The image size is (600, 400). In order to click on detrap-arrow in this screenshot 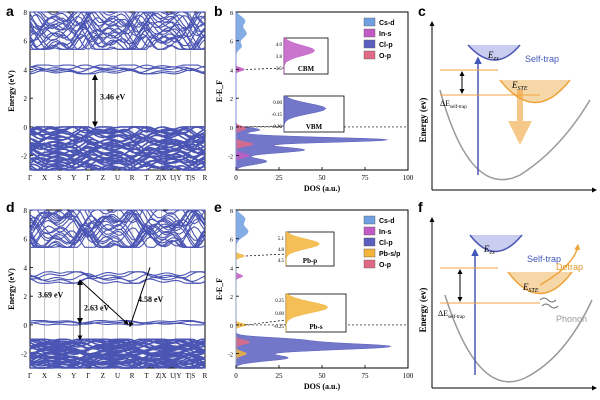, I will do `click(560, 264)`.